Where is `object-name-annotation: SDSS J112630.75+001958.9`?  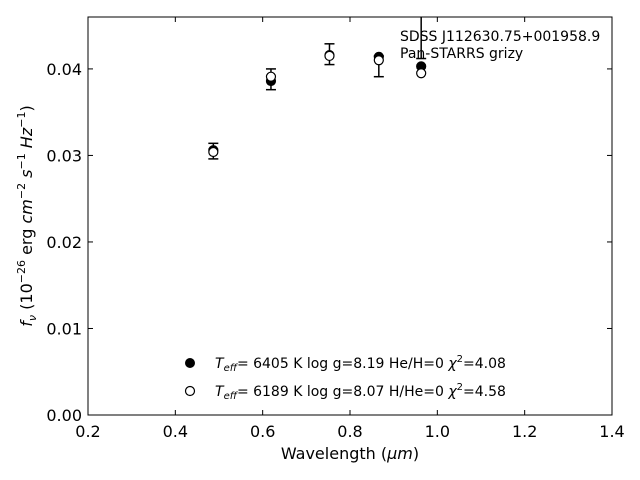 object-name-annotation: SDSS J112630.75+001958.9 is located at coordinates (500, 37).